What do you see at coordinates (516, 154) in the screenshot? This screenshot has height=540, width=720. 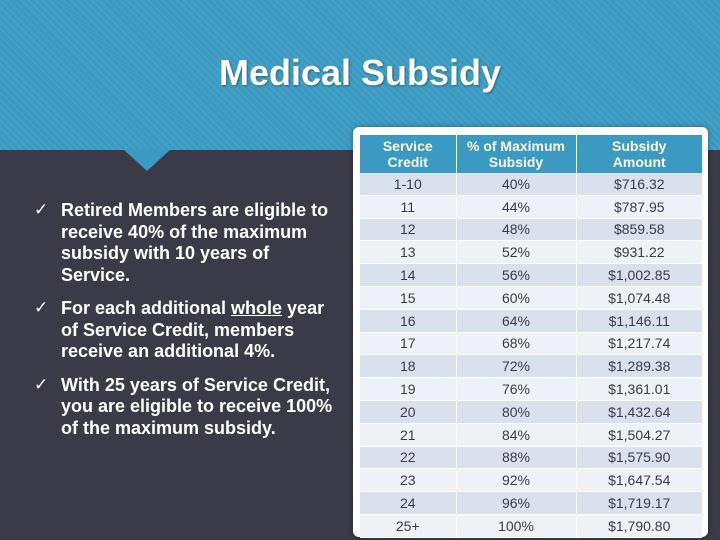 I see `header-percent-max: % of Maximum Subsidy` at bounding box center [516, 154].